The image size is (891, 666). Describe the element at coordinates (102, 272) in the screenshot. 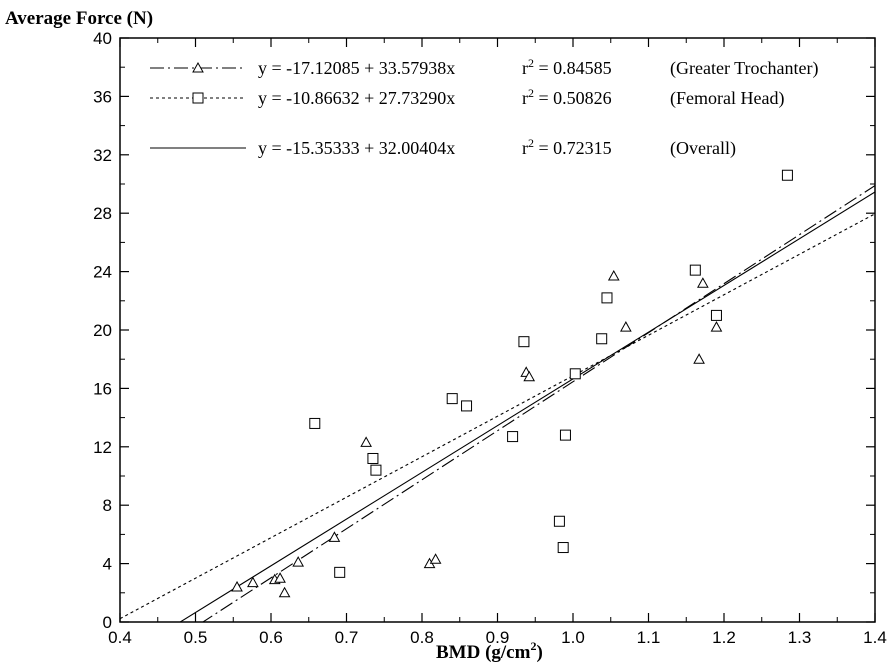

I see `y-tick-label: 24` at that location.